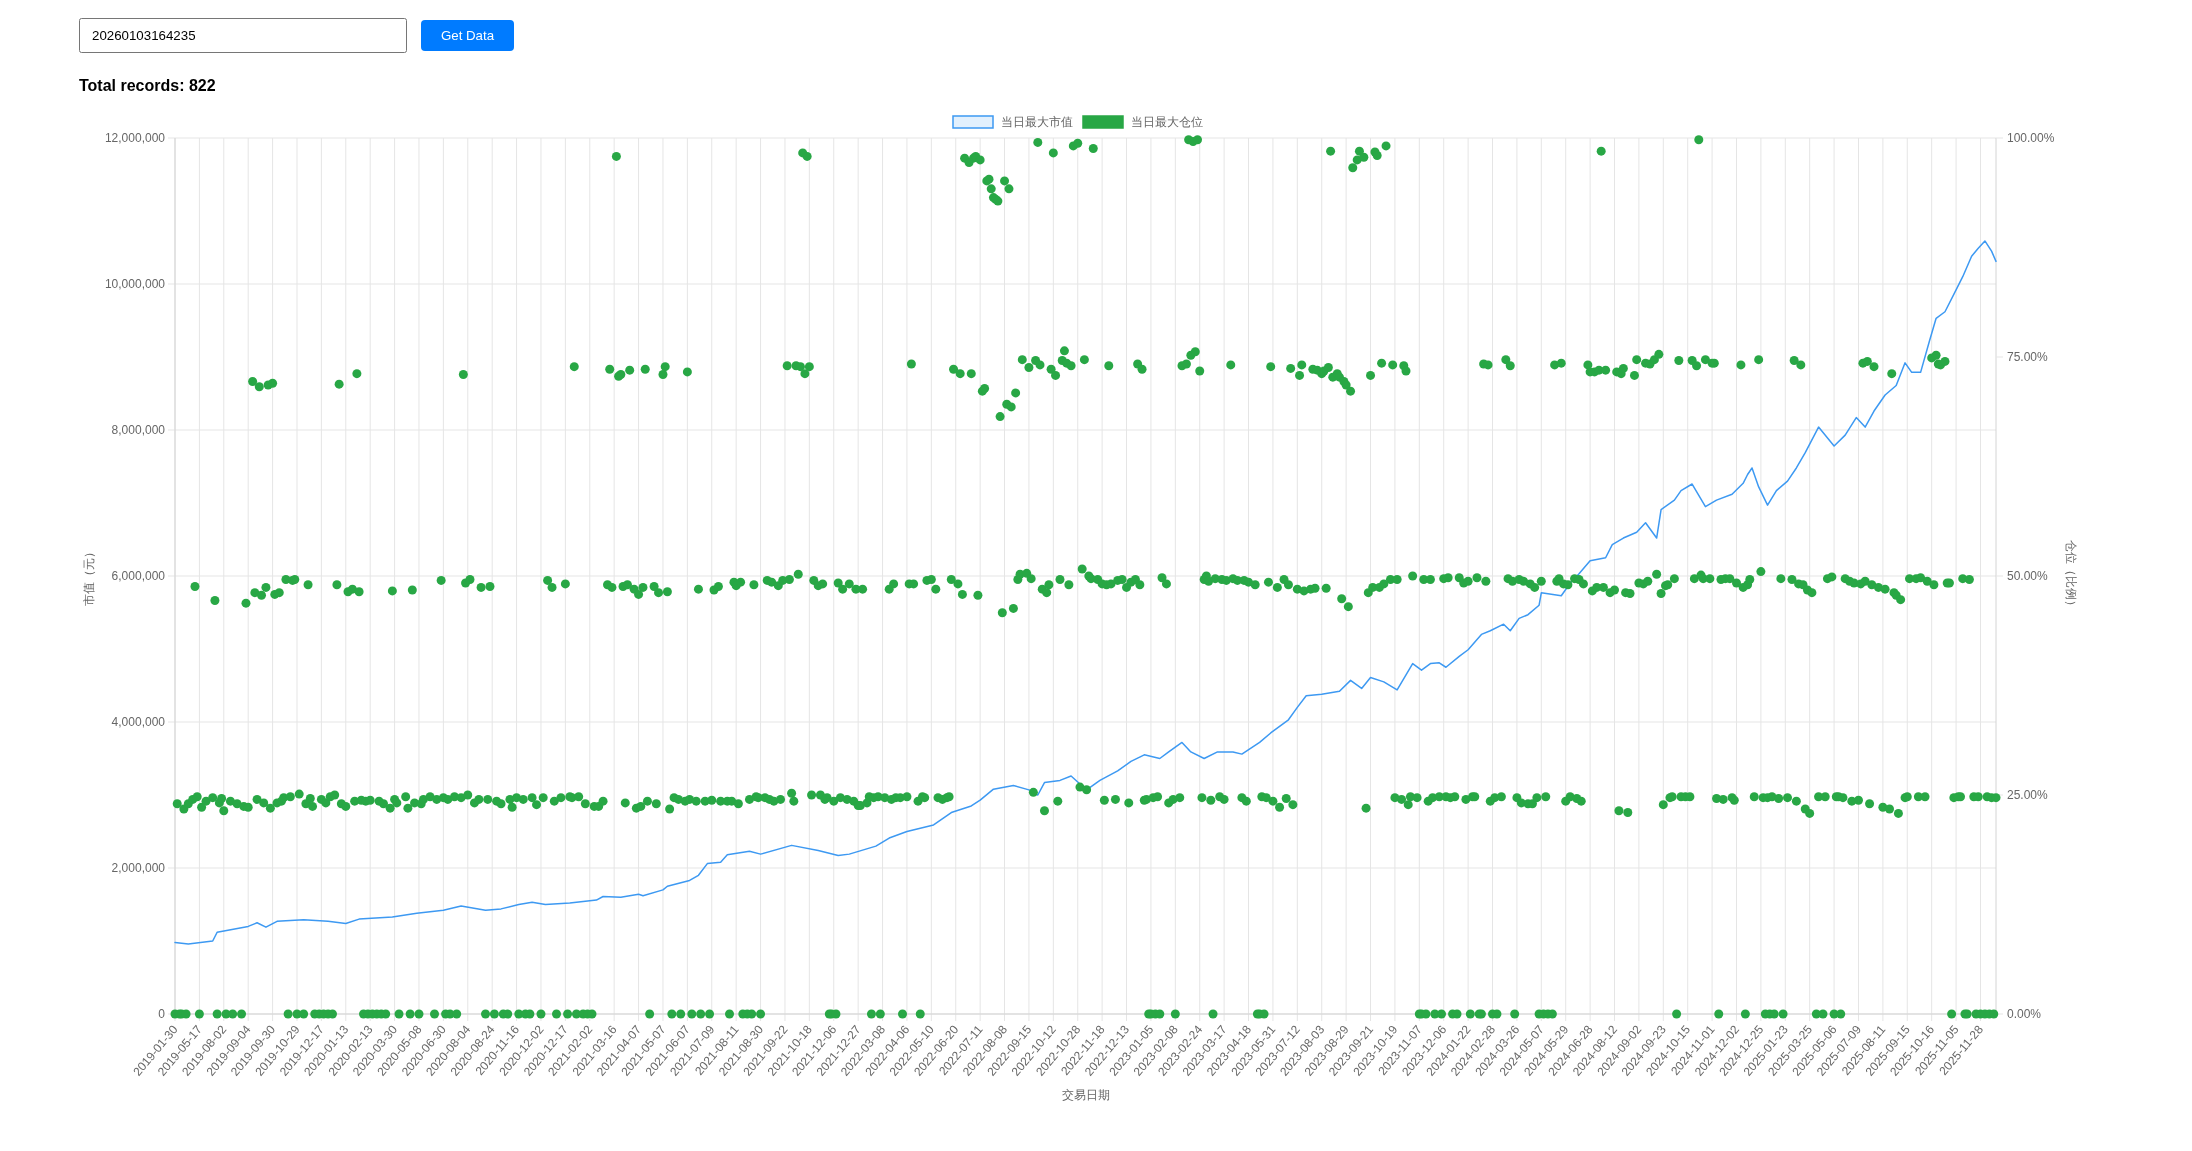 This screenshot has height=1151, width=2192. What do you see at coordinates (138, 868) in the screenshot?
I see `y-tick-label: 2,000,000` at bounding box center [138, 868].